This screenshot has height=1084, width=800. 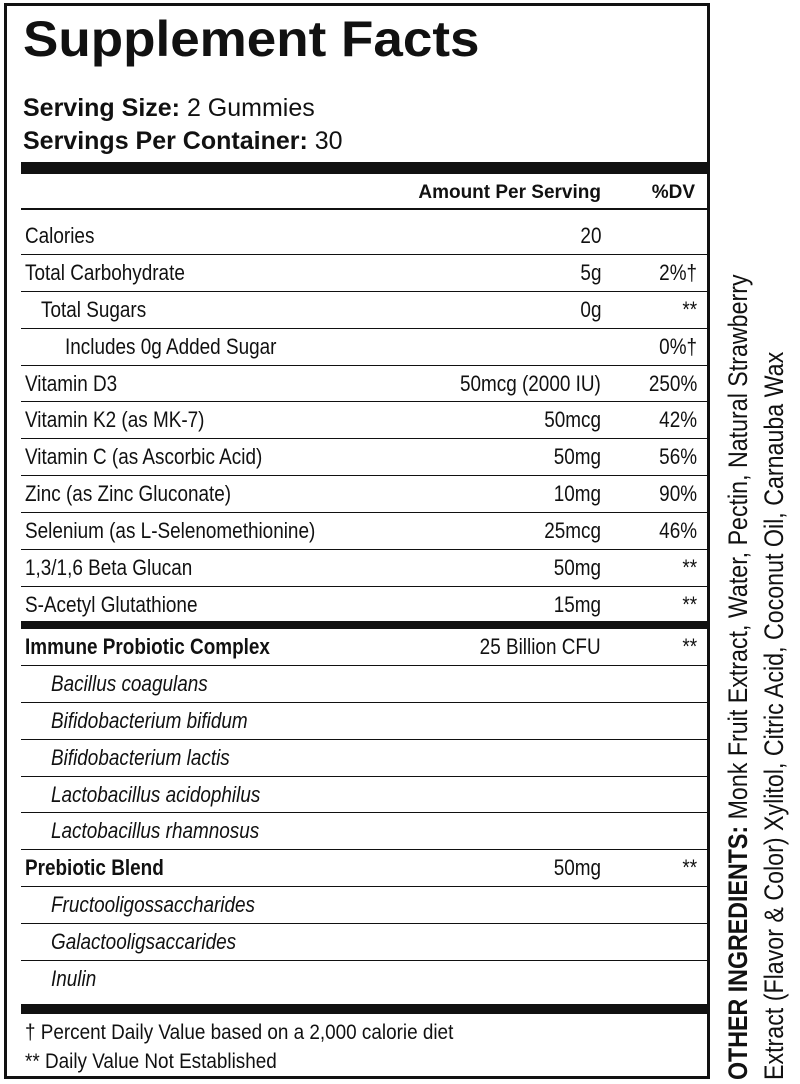 What do you see at coordinates (364, 605) in the screenshot?
I see `table-row: S-Acetyl Glutathione 15mg **` at bounding box center [364, 605].